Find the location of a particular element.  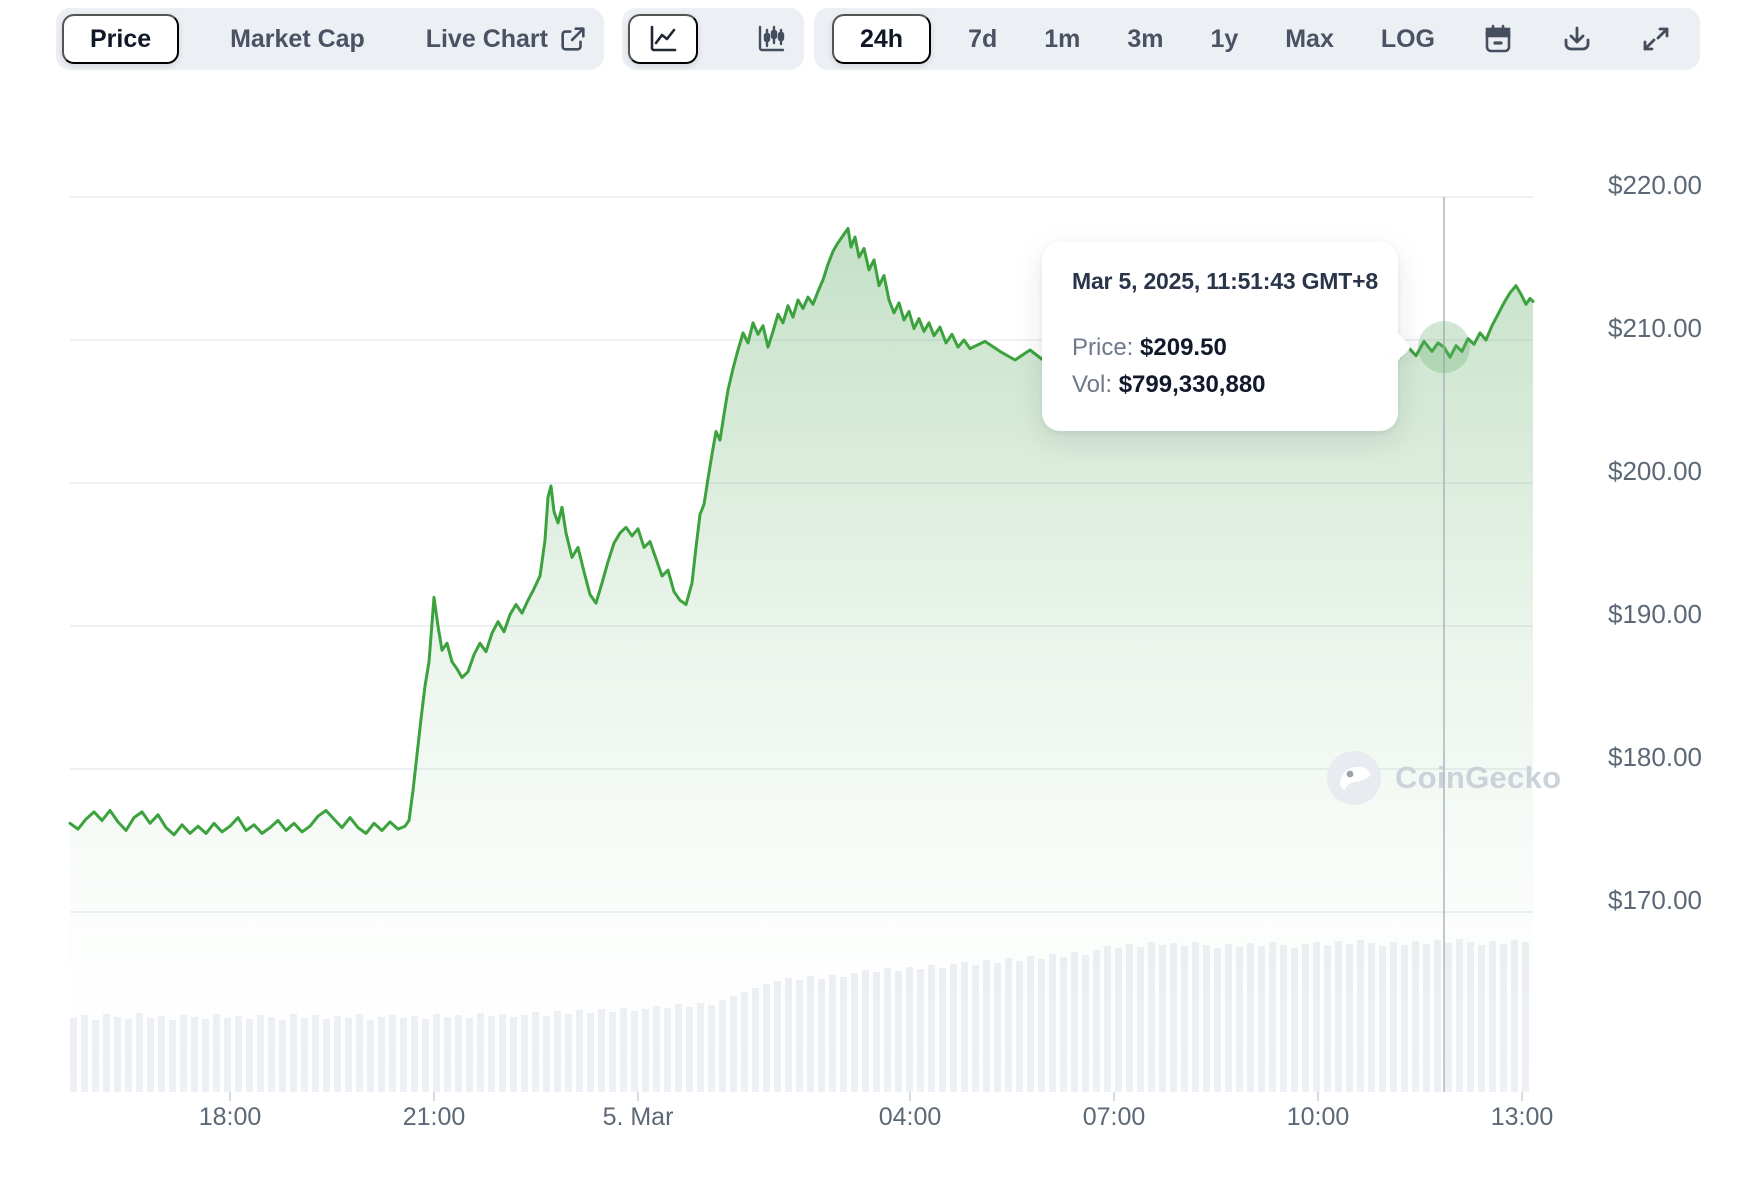

range-3m: 3m is located at coordinates (1145, 39).